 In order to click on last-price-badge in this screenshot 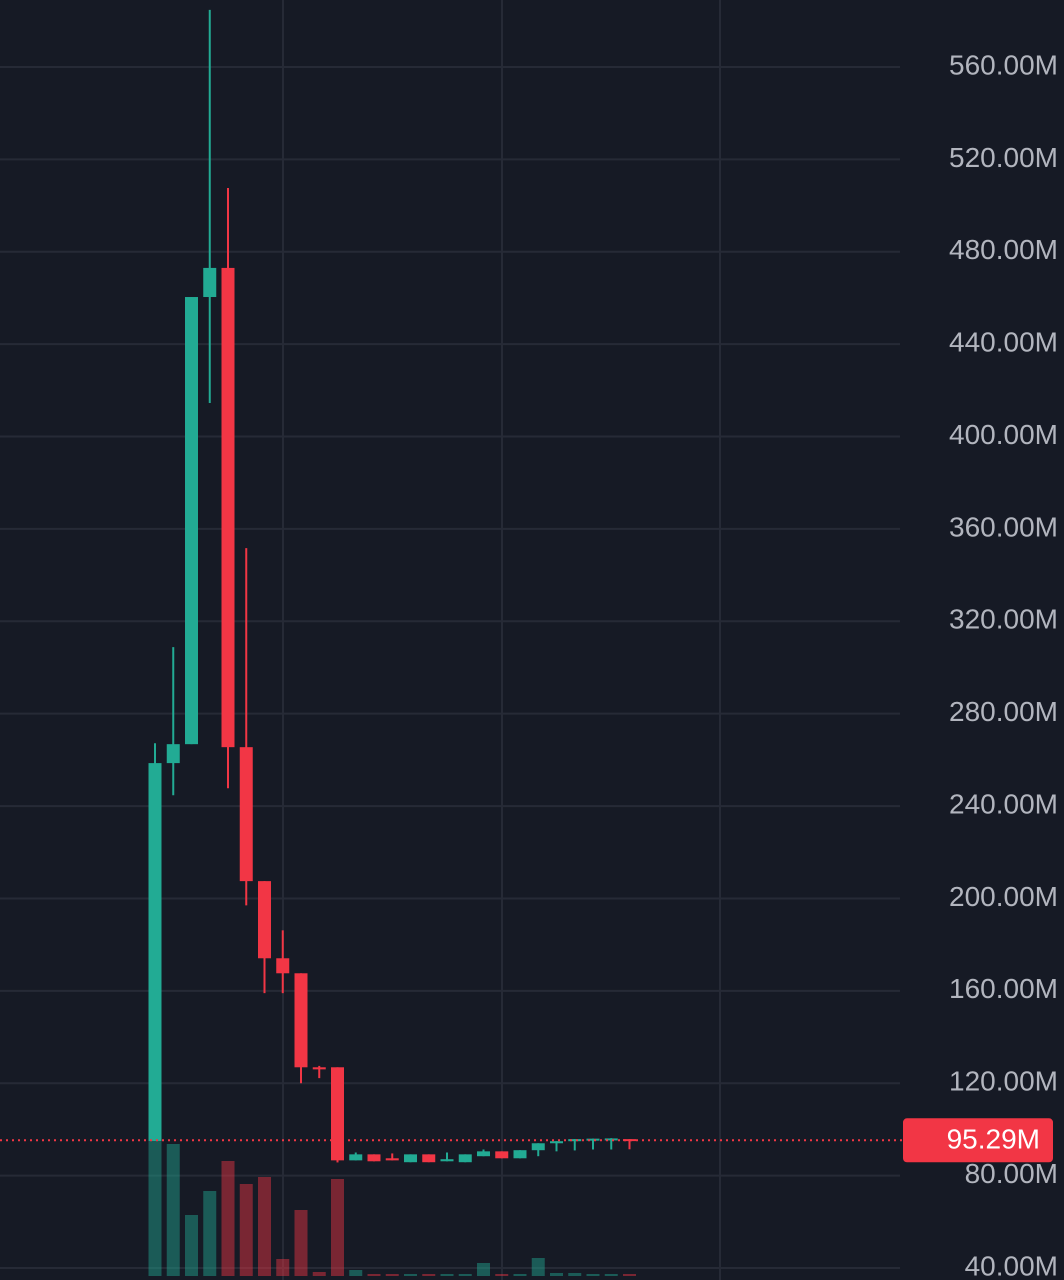, I will do `click(978, 1140)`.